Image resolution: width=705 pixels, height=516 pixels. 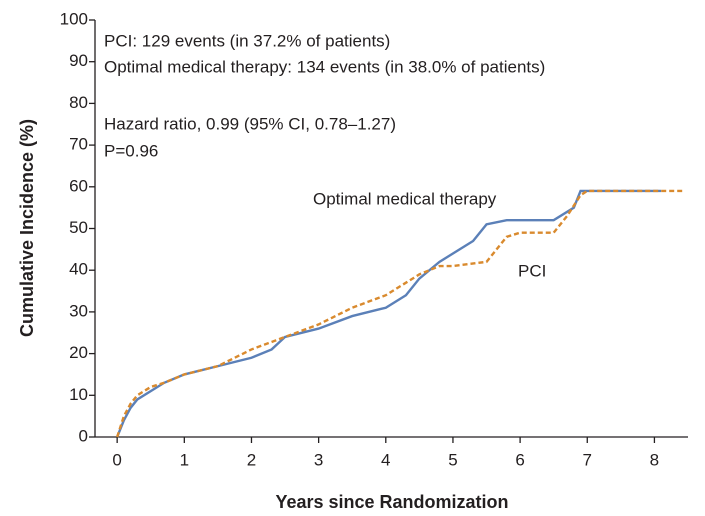 What do you see at coordinates (27, 228) in the screenshot?
I see `y-axis-label: Cumulative Incidence (%)` at bounding box center [27, 228].